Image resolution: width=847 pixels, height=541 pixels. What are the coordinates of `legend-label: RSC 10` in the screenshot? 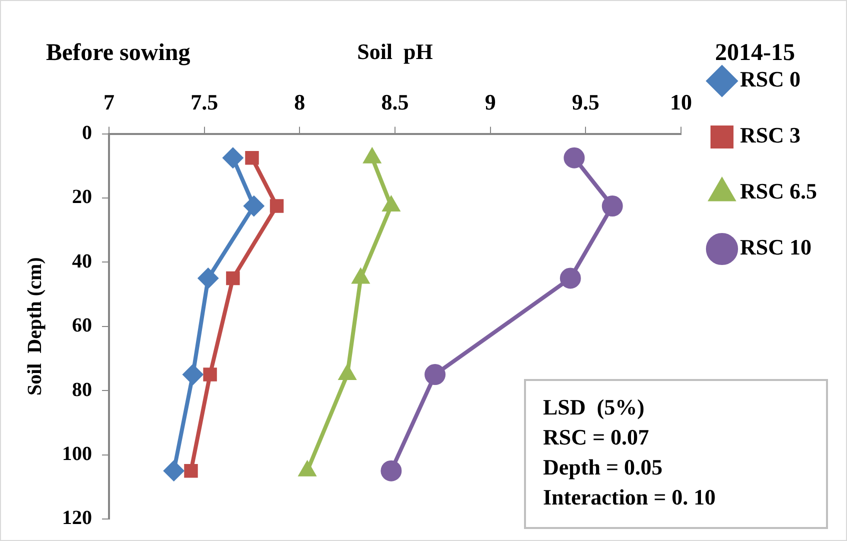 It's located at (776, 247).